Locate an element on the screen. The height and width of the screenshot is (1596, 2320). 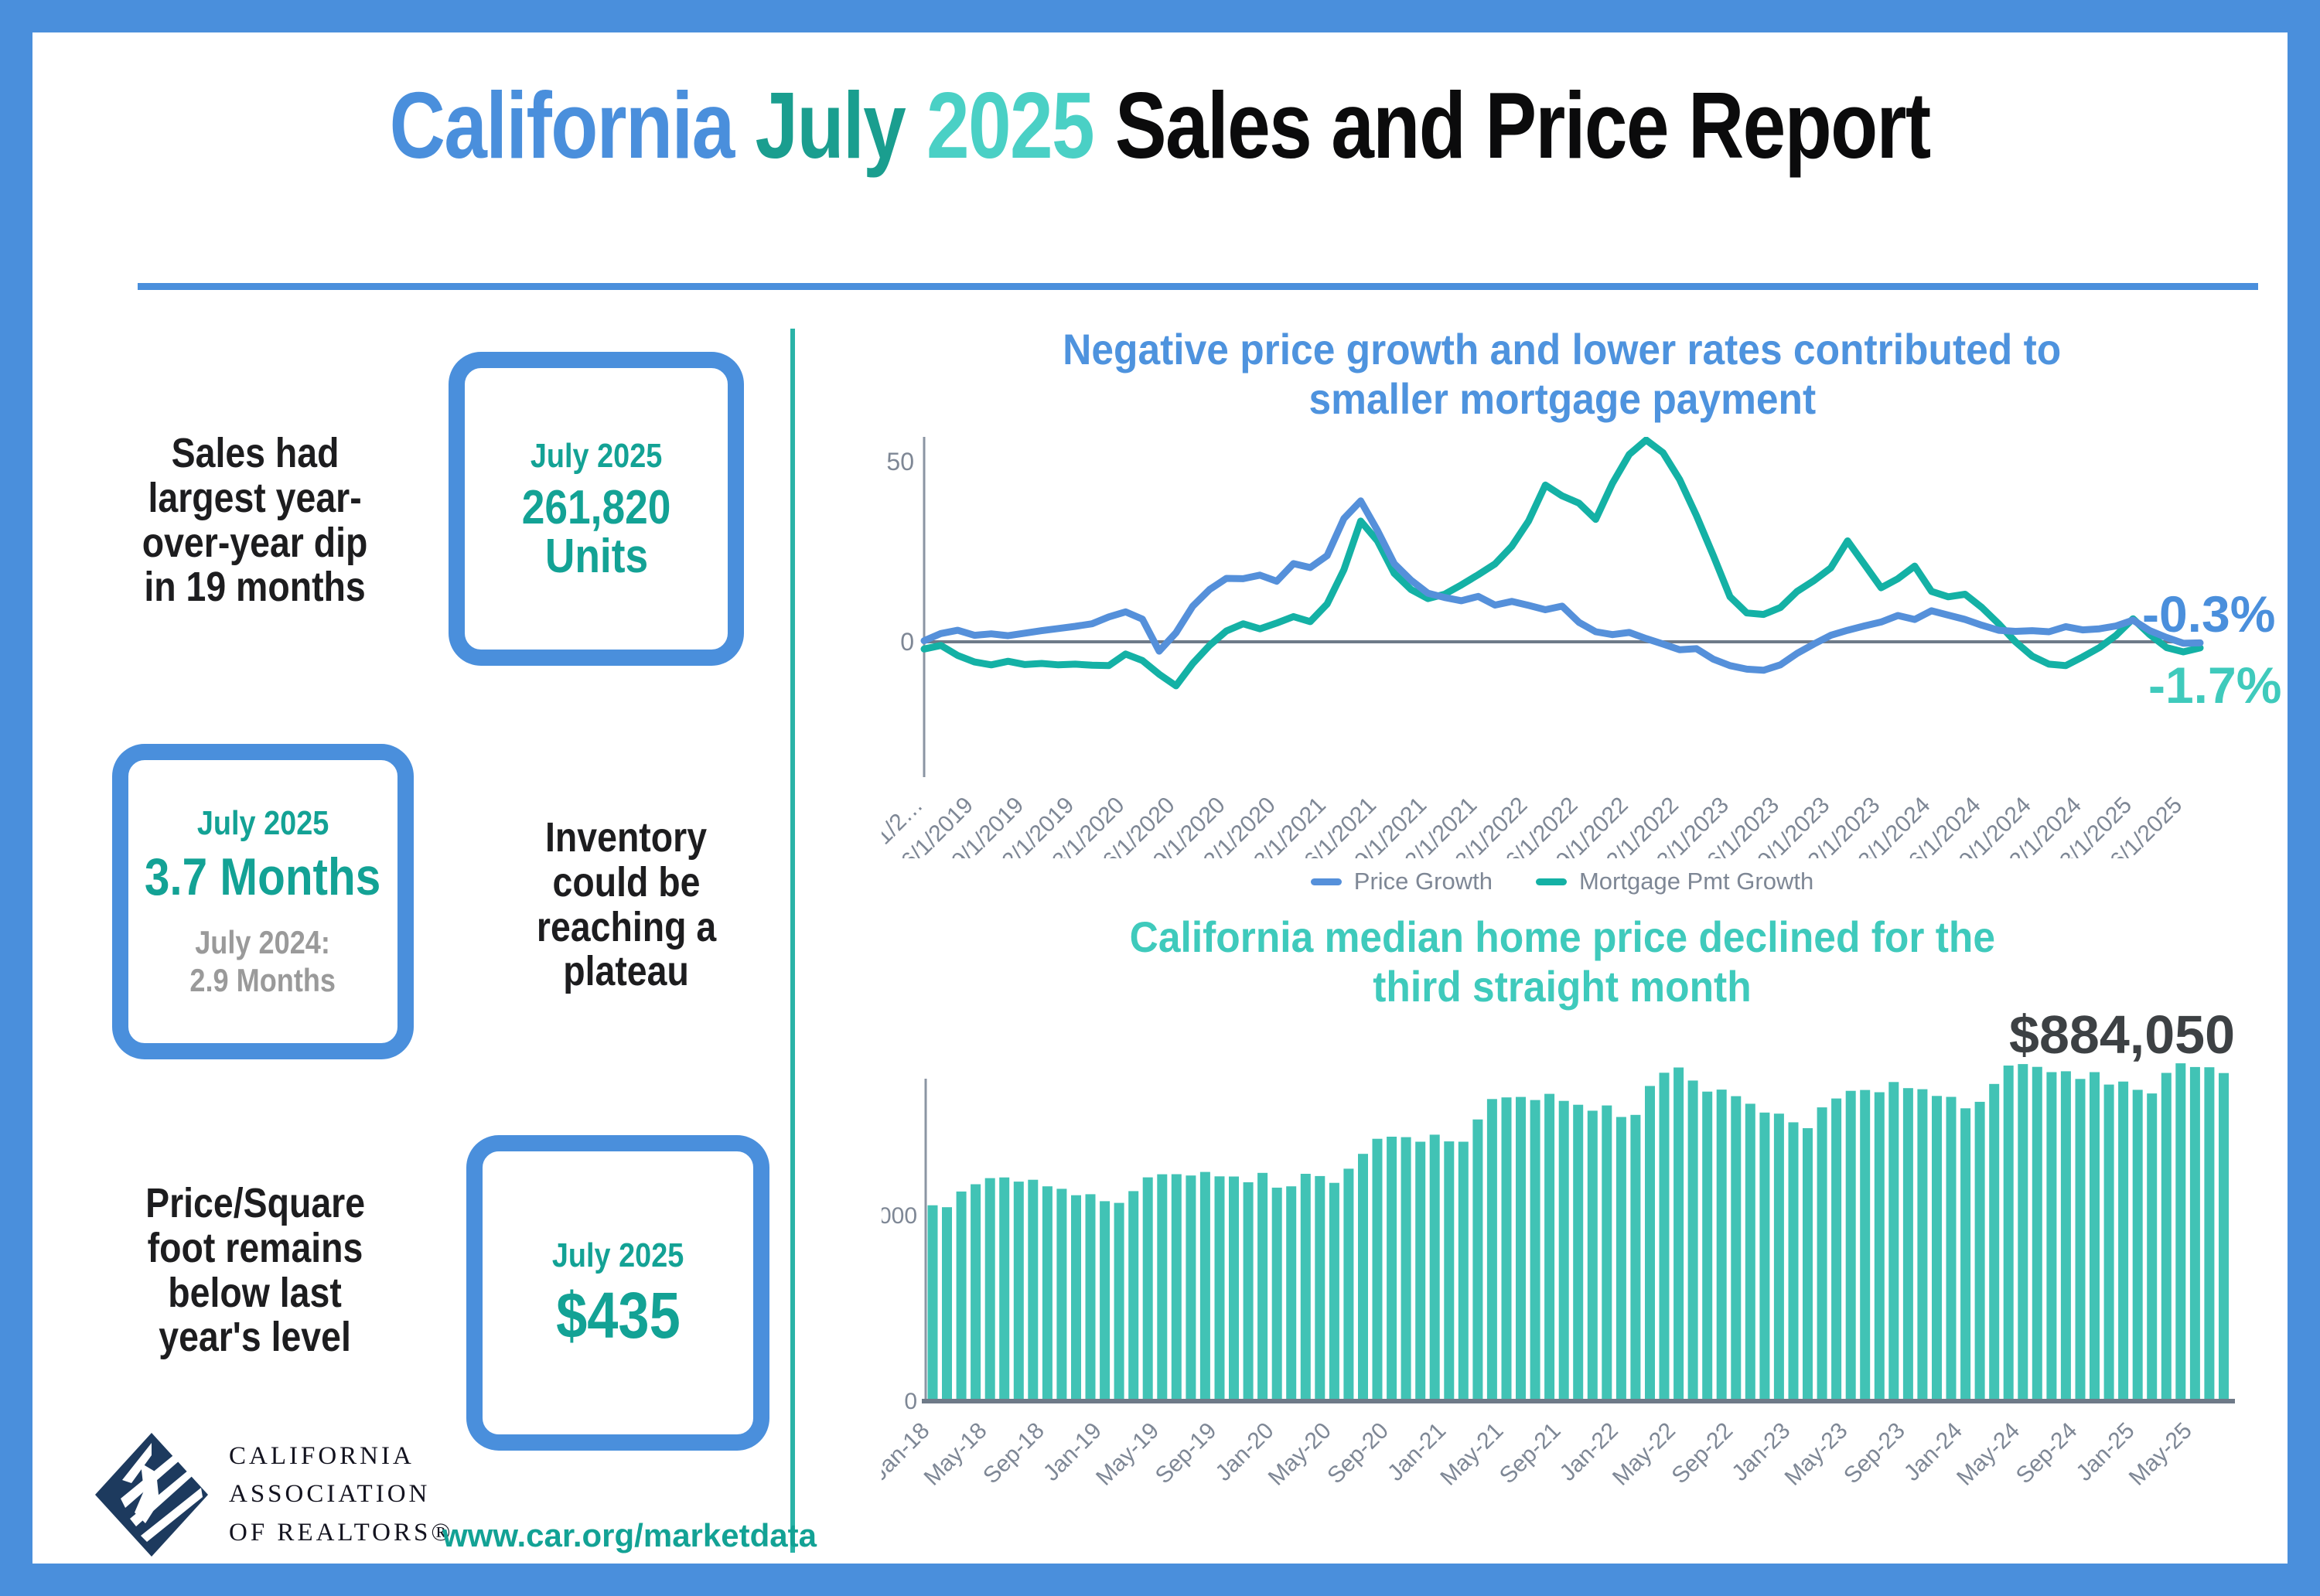
price-growth-end-label: -0.3% is located at coordinates (2209, 614).